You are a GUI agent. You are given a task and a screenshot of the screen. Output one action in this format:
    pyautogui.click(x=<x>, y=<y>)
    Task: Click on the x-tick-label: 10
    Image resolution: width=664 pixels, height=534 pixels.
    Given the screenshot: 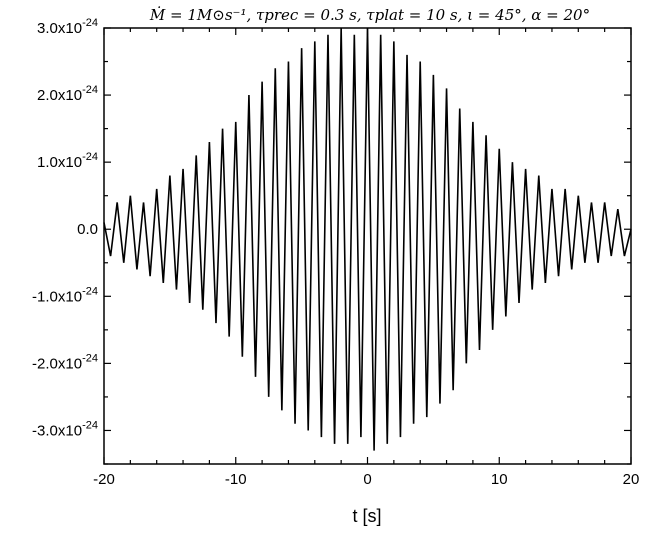 What is the action you would take?
    pyautogui.click(x=499, y=479)
    